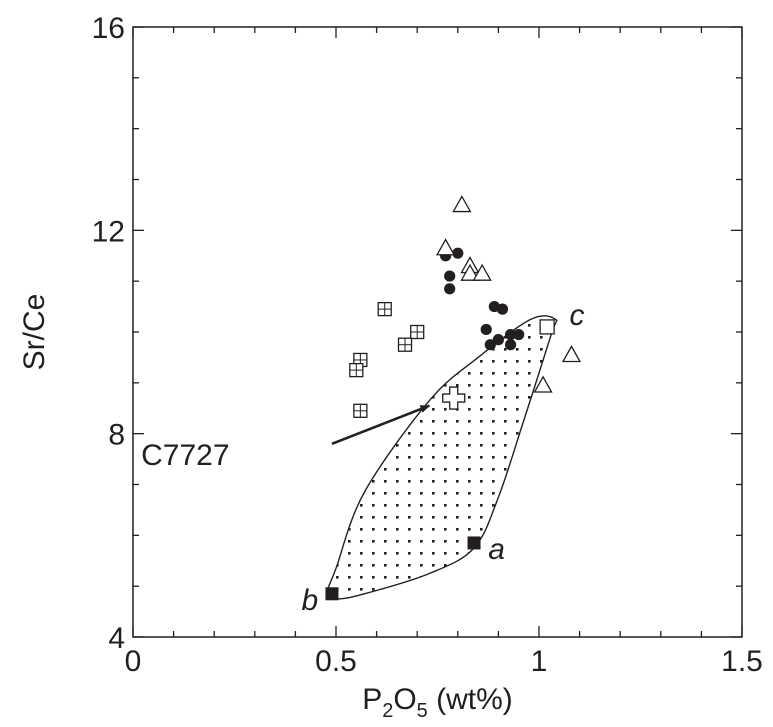 The height and width of the screenshot is (727, 773). Describe the element at coordinates (576, 315) in the screenshot. I see `label-c: c` at that location.